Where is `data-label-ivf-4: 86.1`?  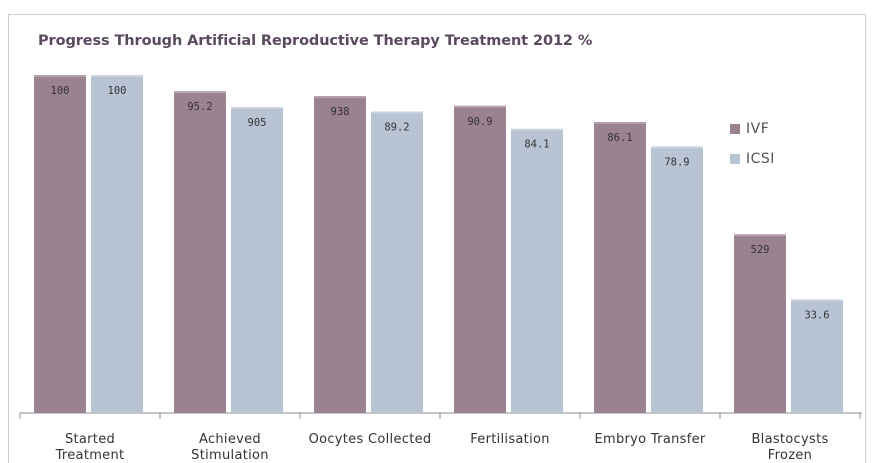 data-label-ivf-4: 86.1 is located at coordinates (619, 138).